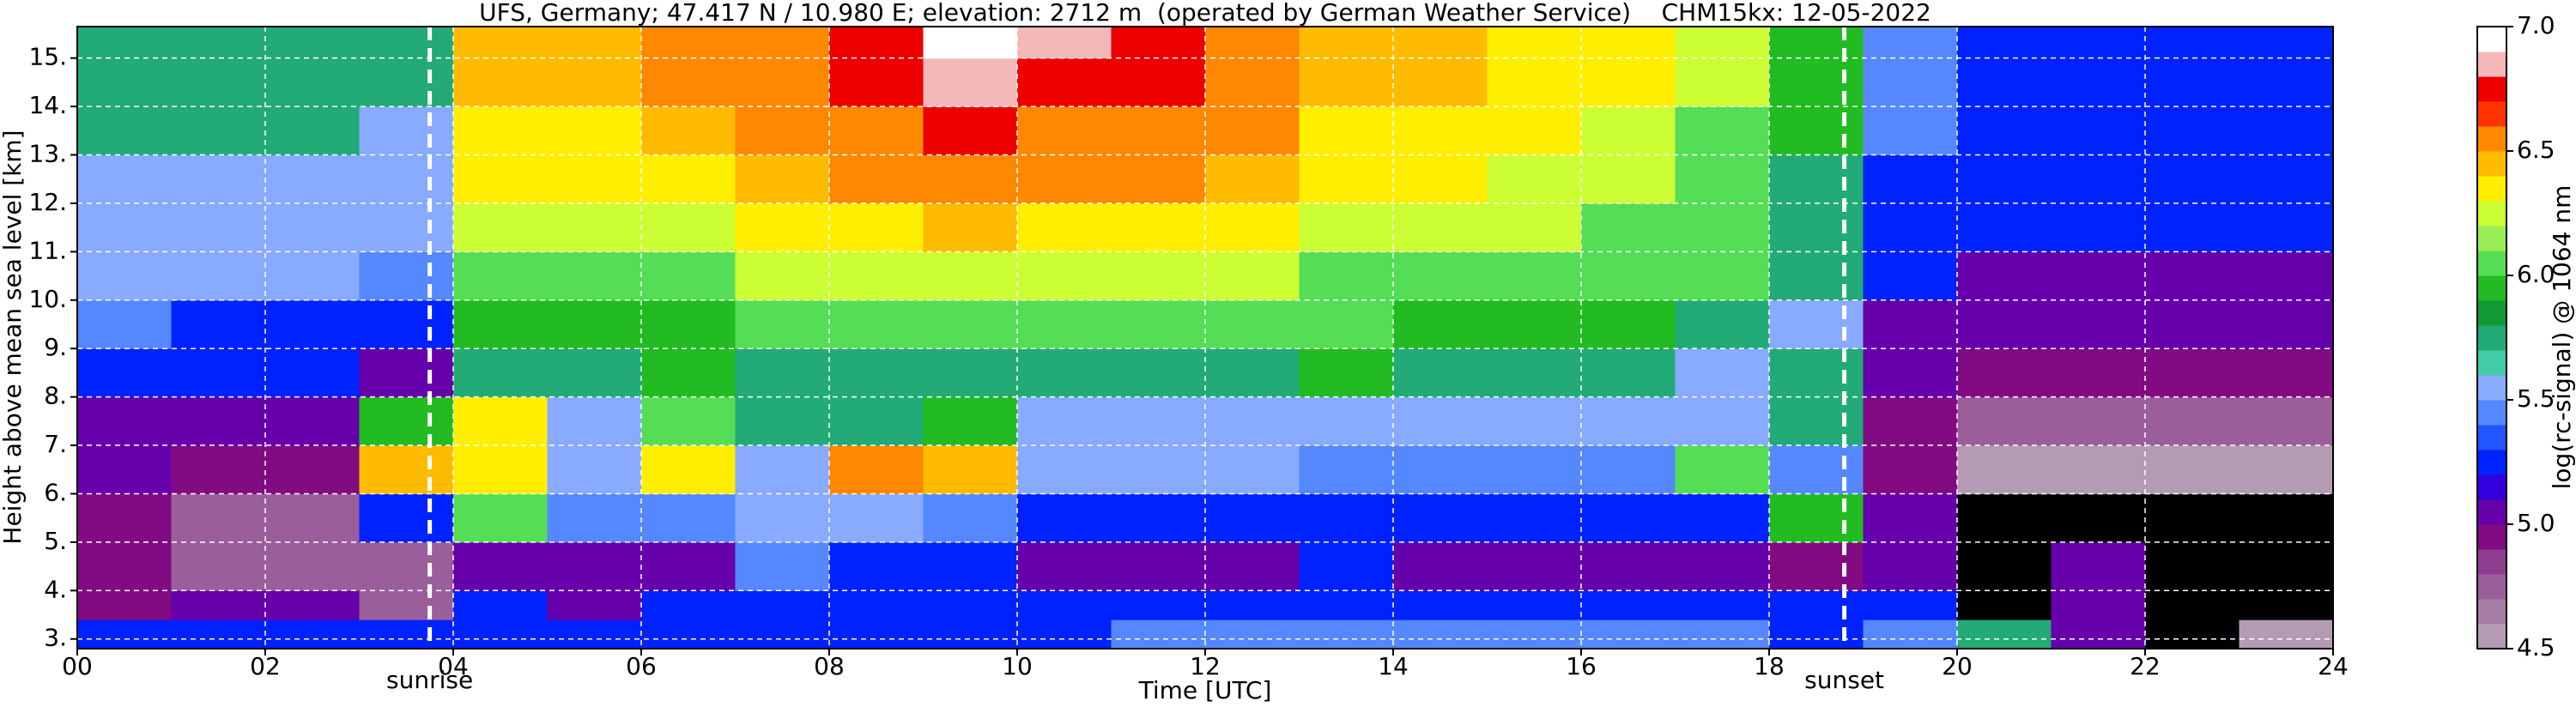  I want to click on x-tick-label: 16, so click(1581, 666).